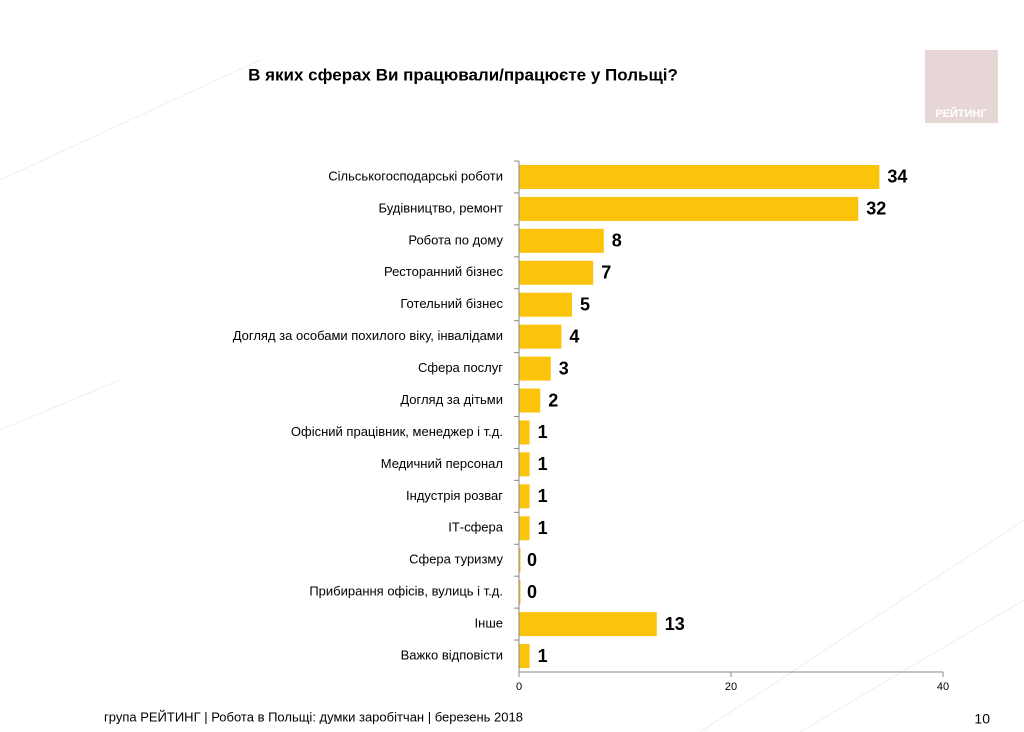  What do you see at coordinates (406, 591) in the screenshot?
I see `y-tick-label: Прибирання офісів, вулиць і т.д.` at bounding box center [406, 591].